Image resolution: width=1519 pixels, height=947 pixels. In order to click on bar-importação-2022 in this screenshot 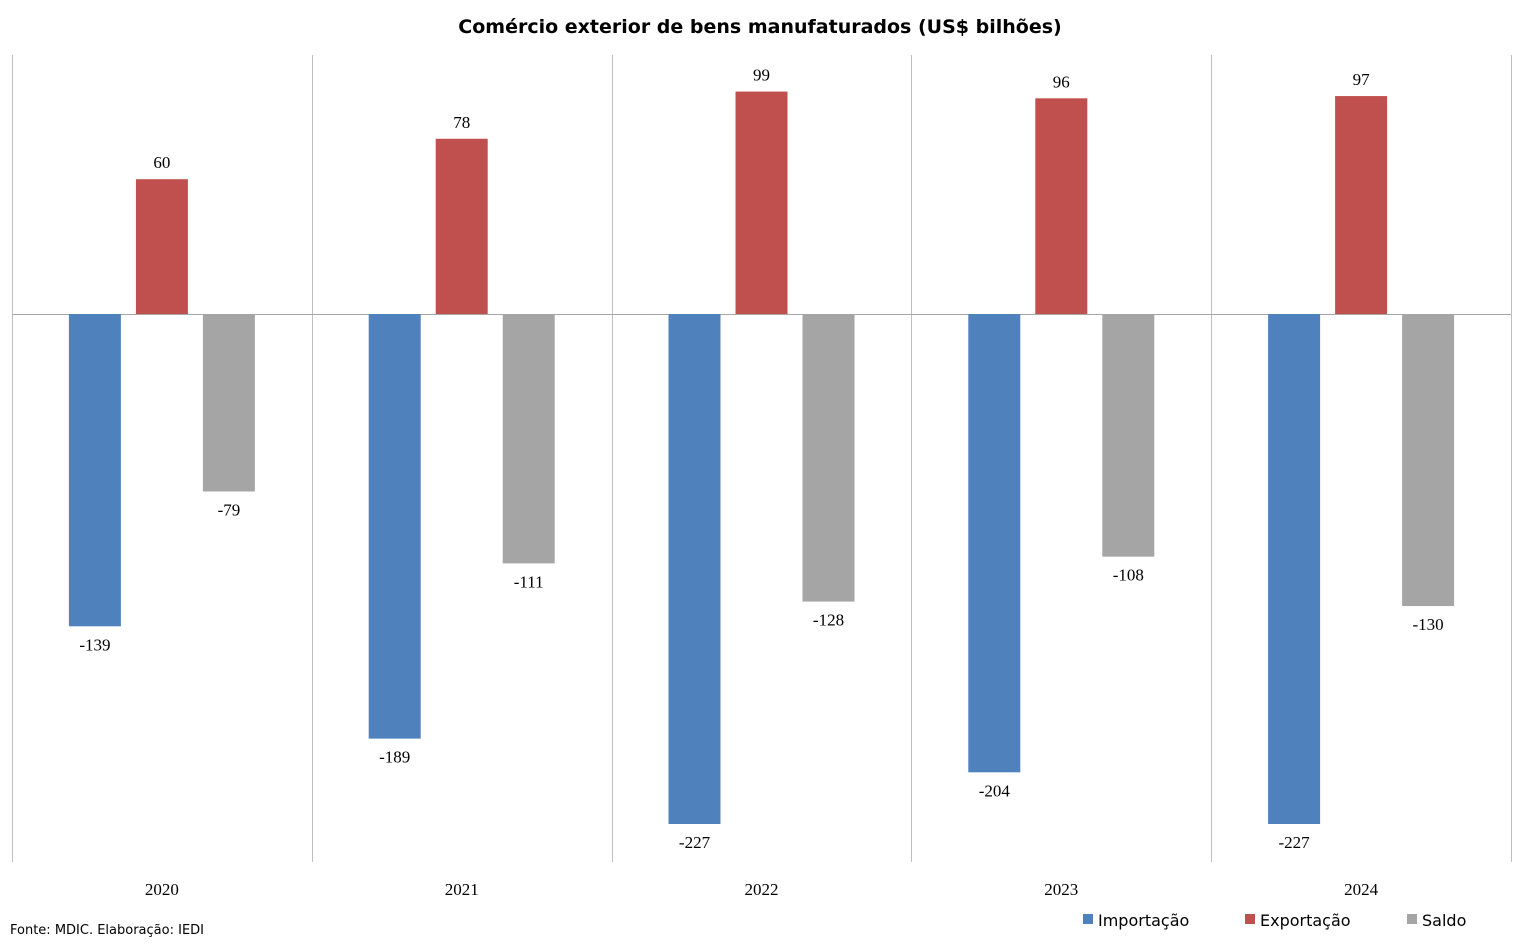, I will do `click(694, 569)`.